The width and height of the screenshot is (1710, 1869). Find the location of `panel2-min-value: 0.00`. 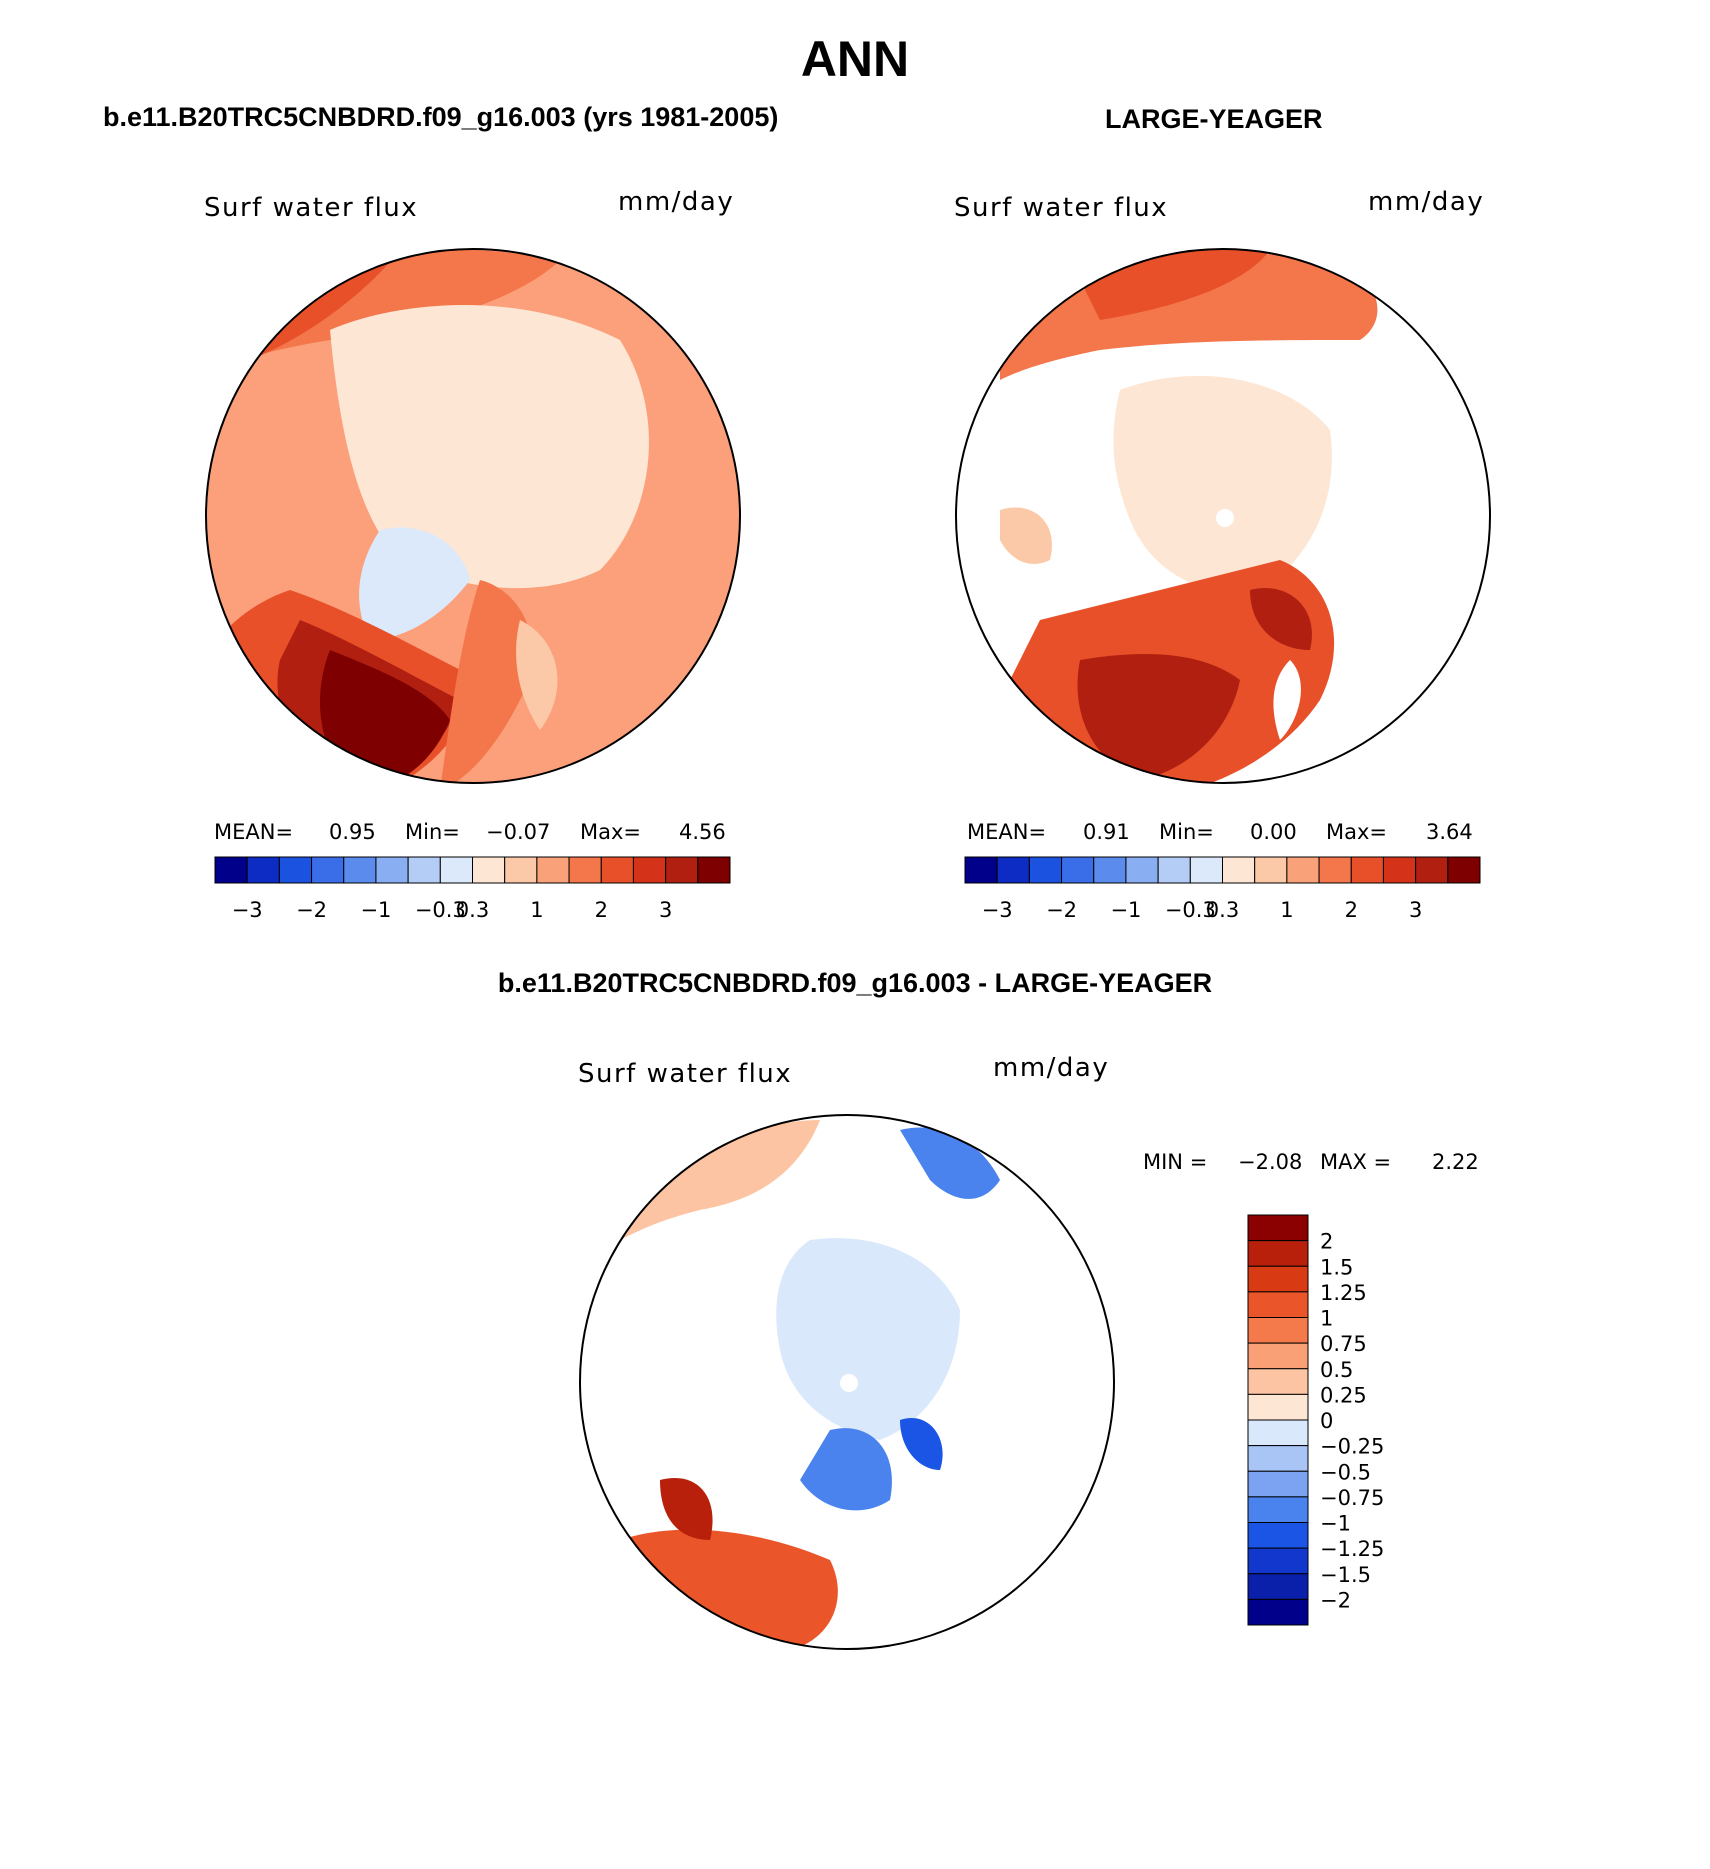

panel2-min-value: 0.00 is located at coordinates (1273, 832).